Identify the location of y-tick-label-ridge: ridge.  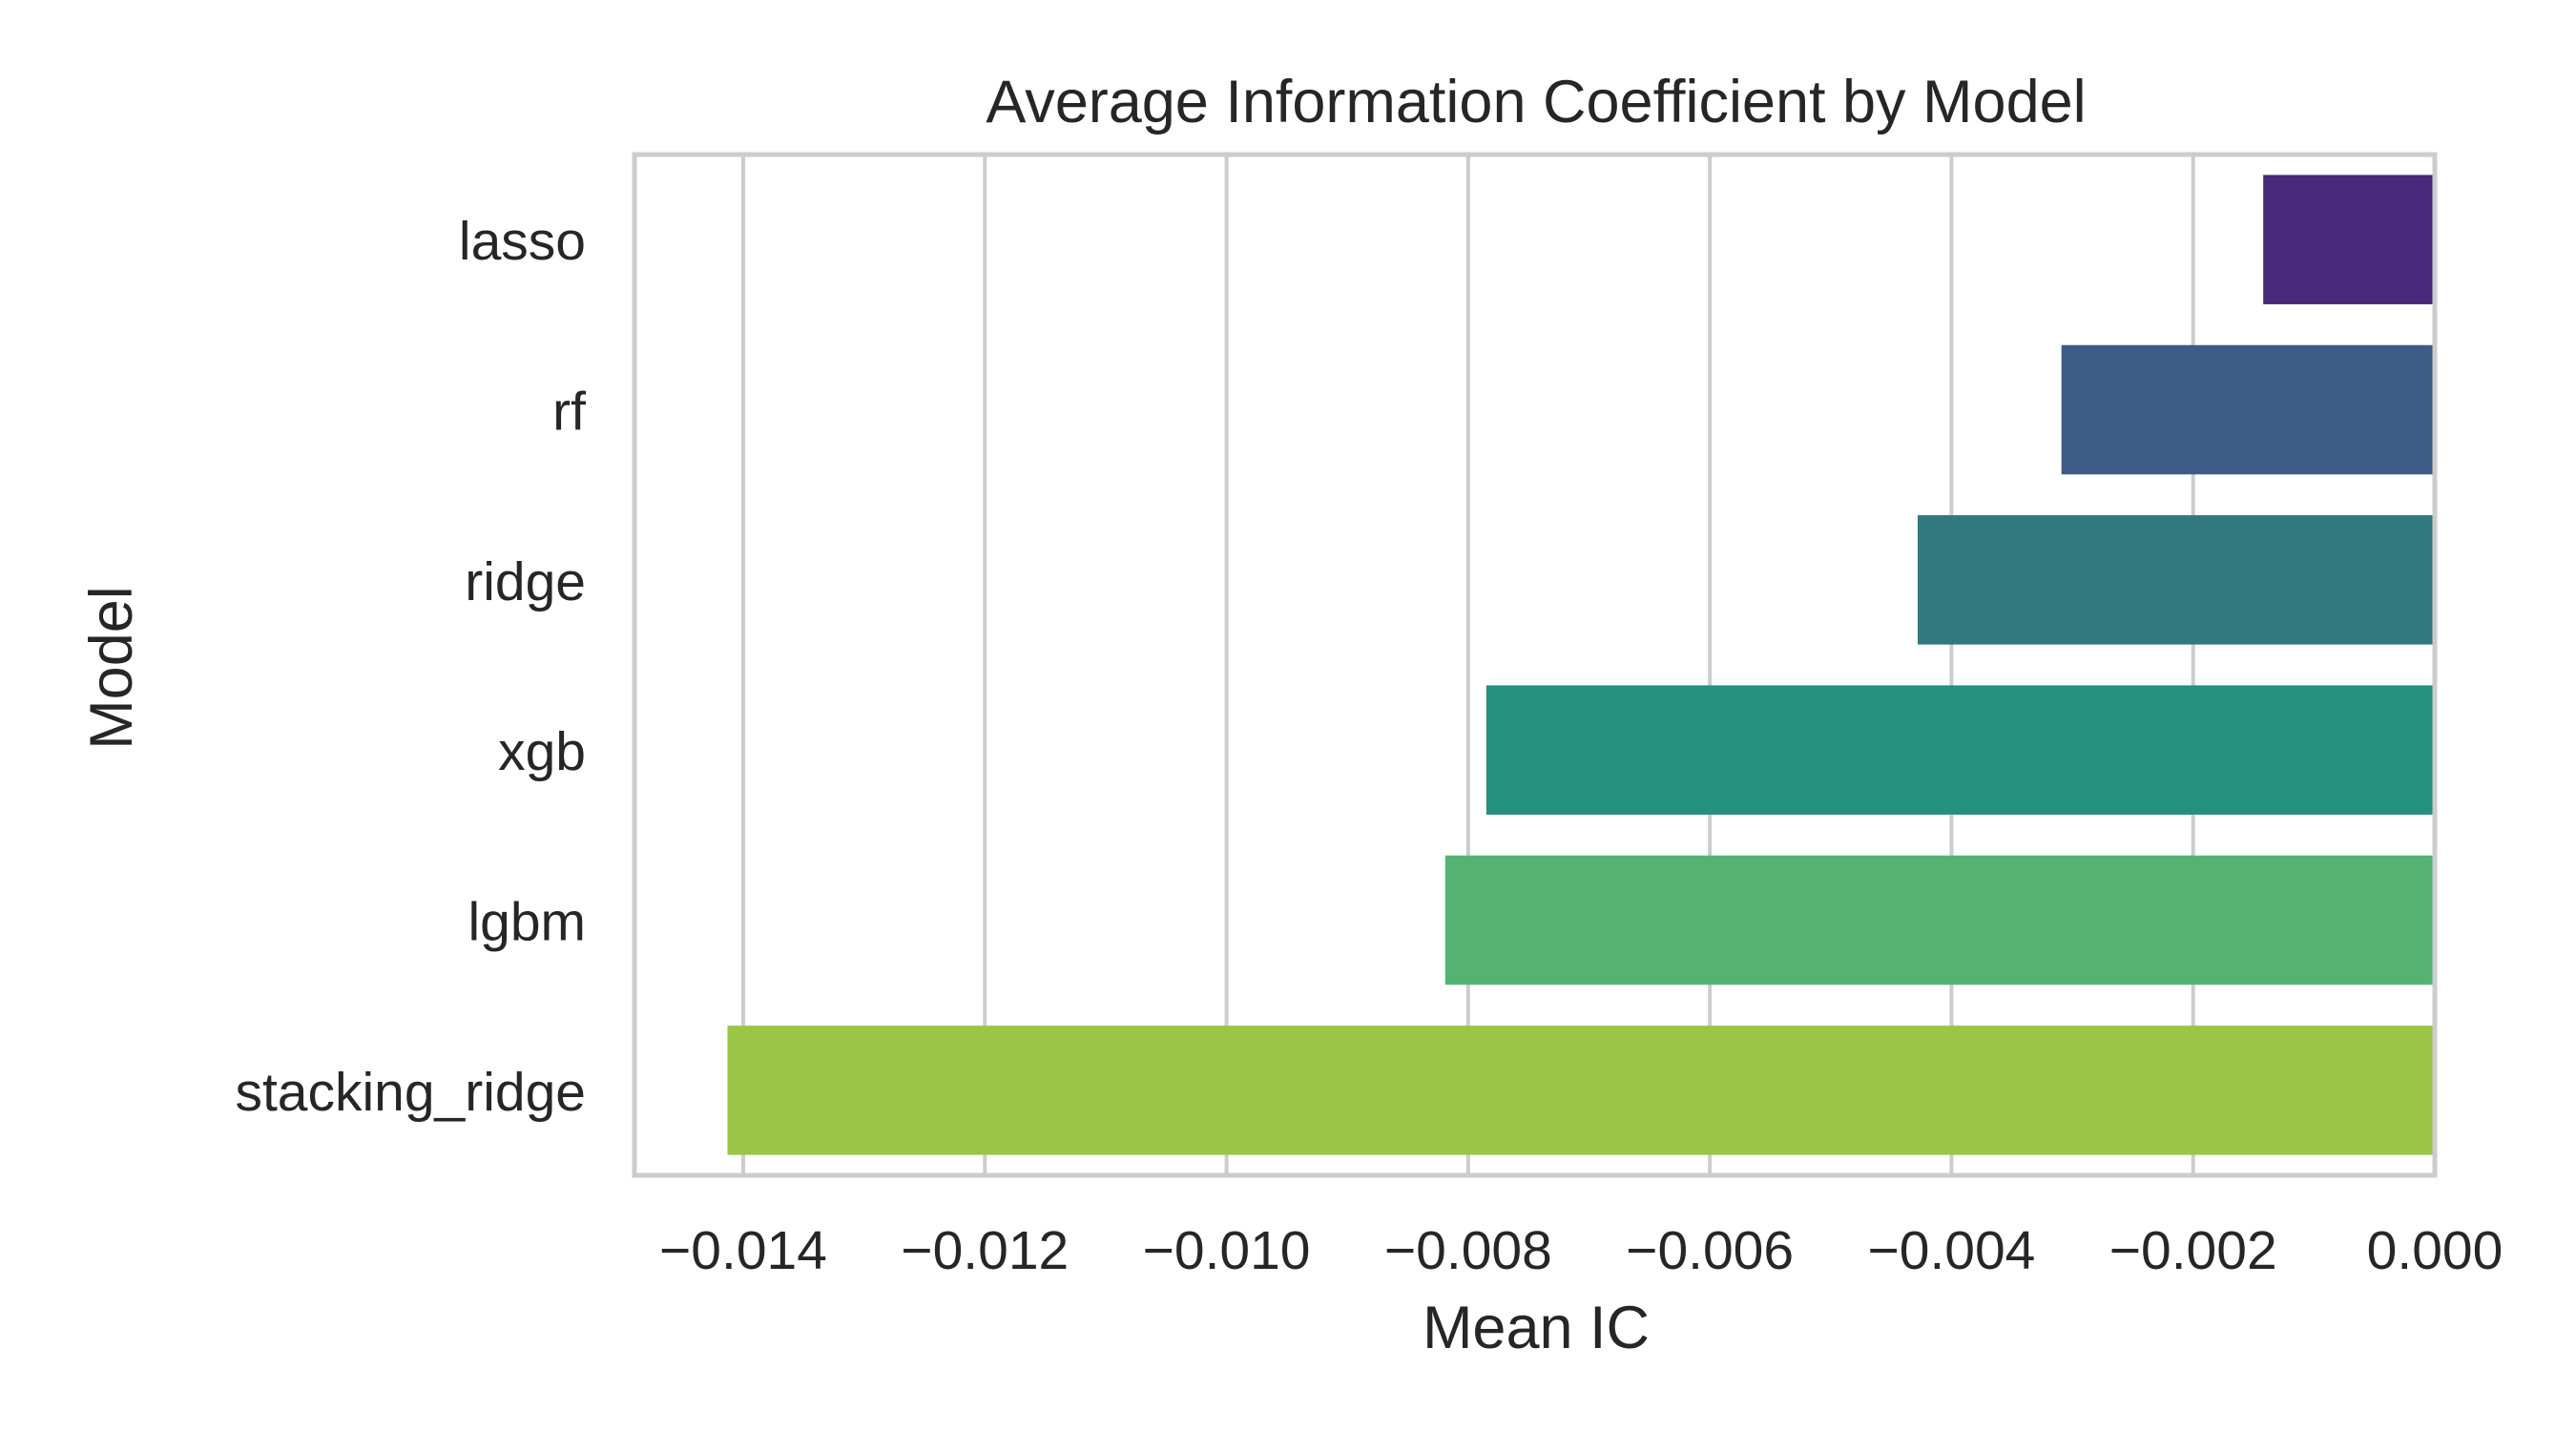
(525, 581).